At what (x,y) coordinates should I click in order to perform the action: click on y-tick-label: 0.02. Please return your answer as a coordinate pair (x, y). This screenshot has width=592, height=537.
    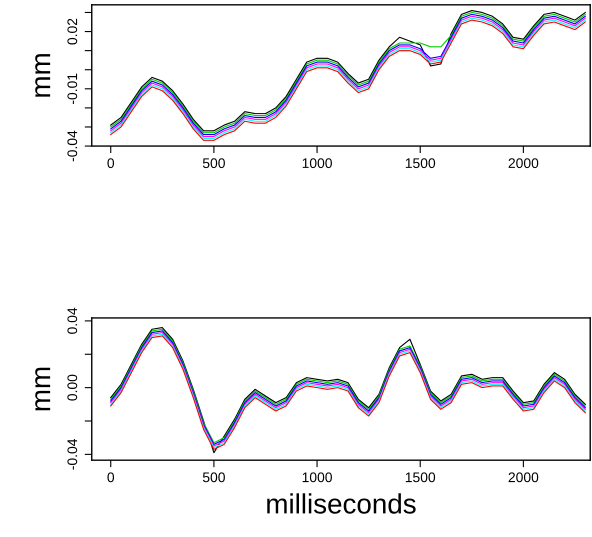
    Looking at the image, I should click on (72, 31).